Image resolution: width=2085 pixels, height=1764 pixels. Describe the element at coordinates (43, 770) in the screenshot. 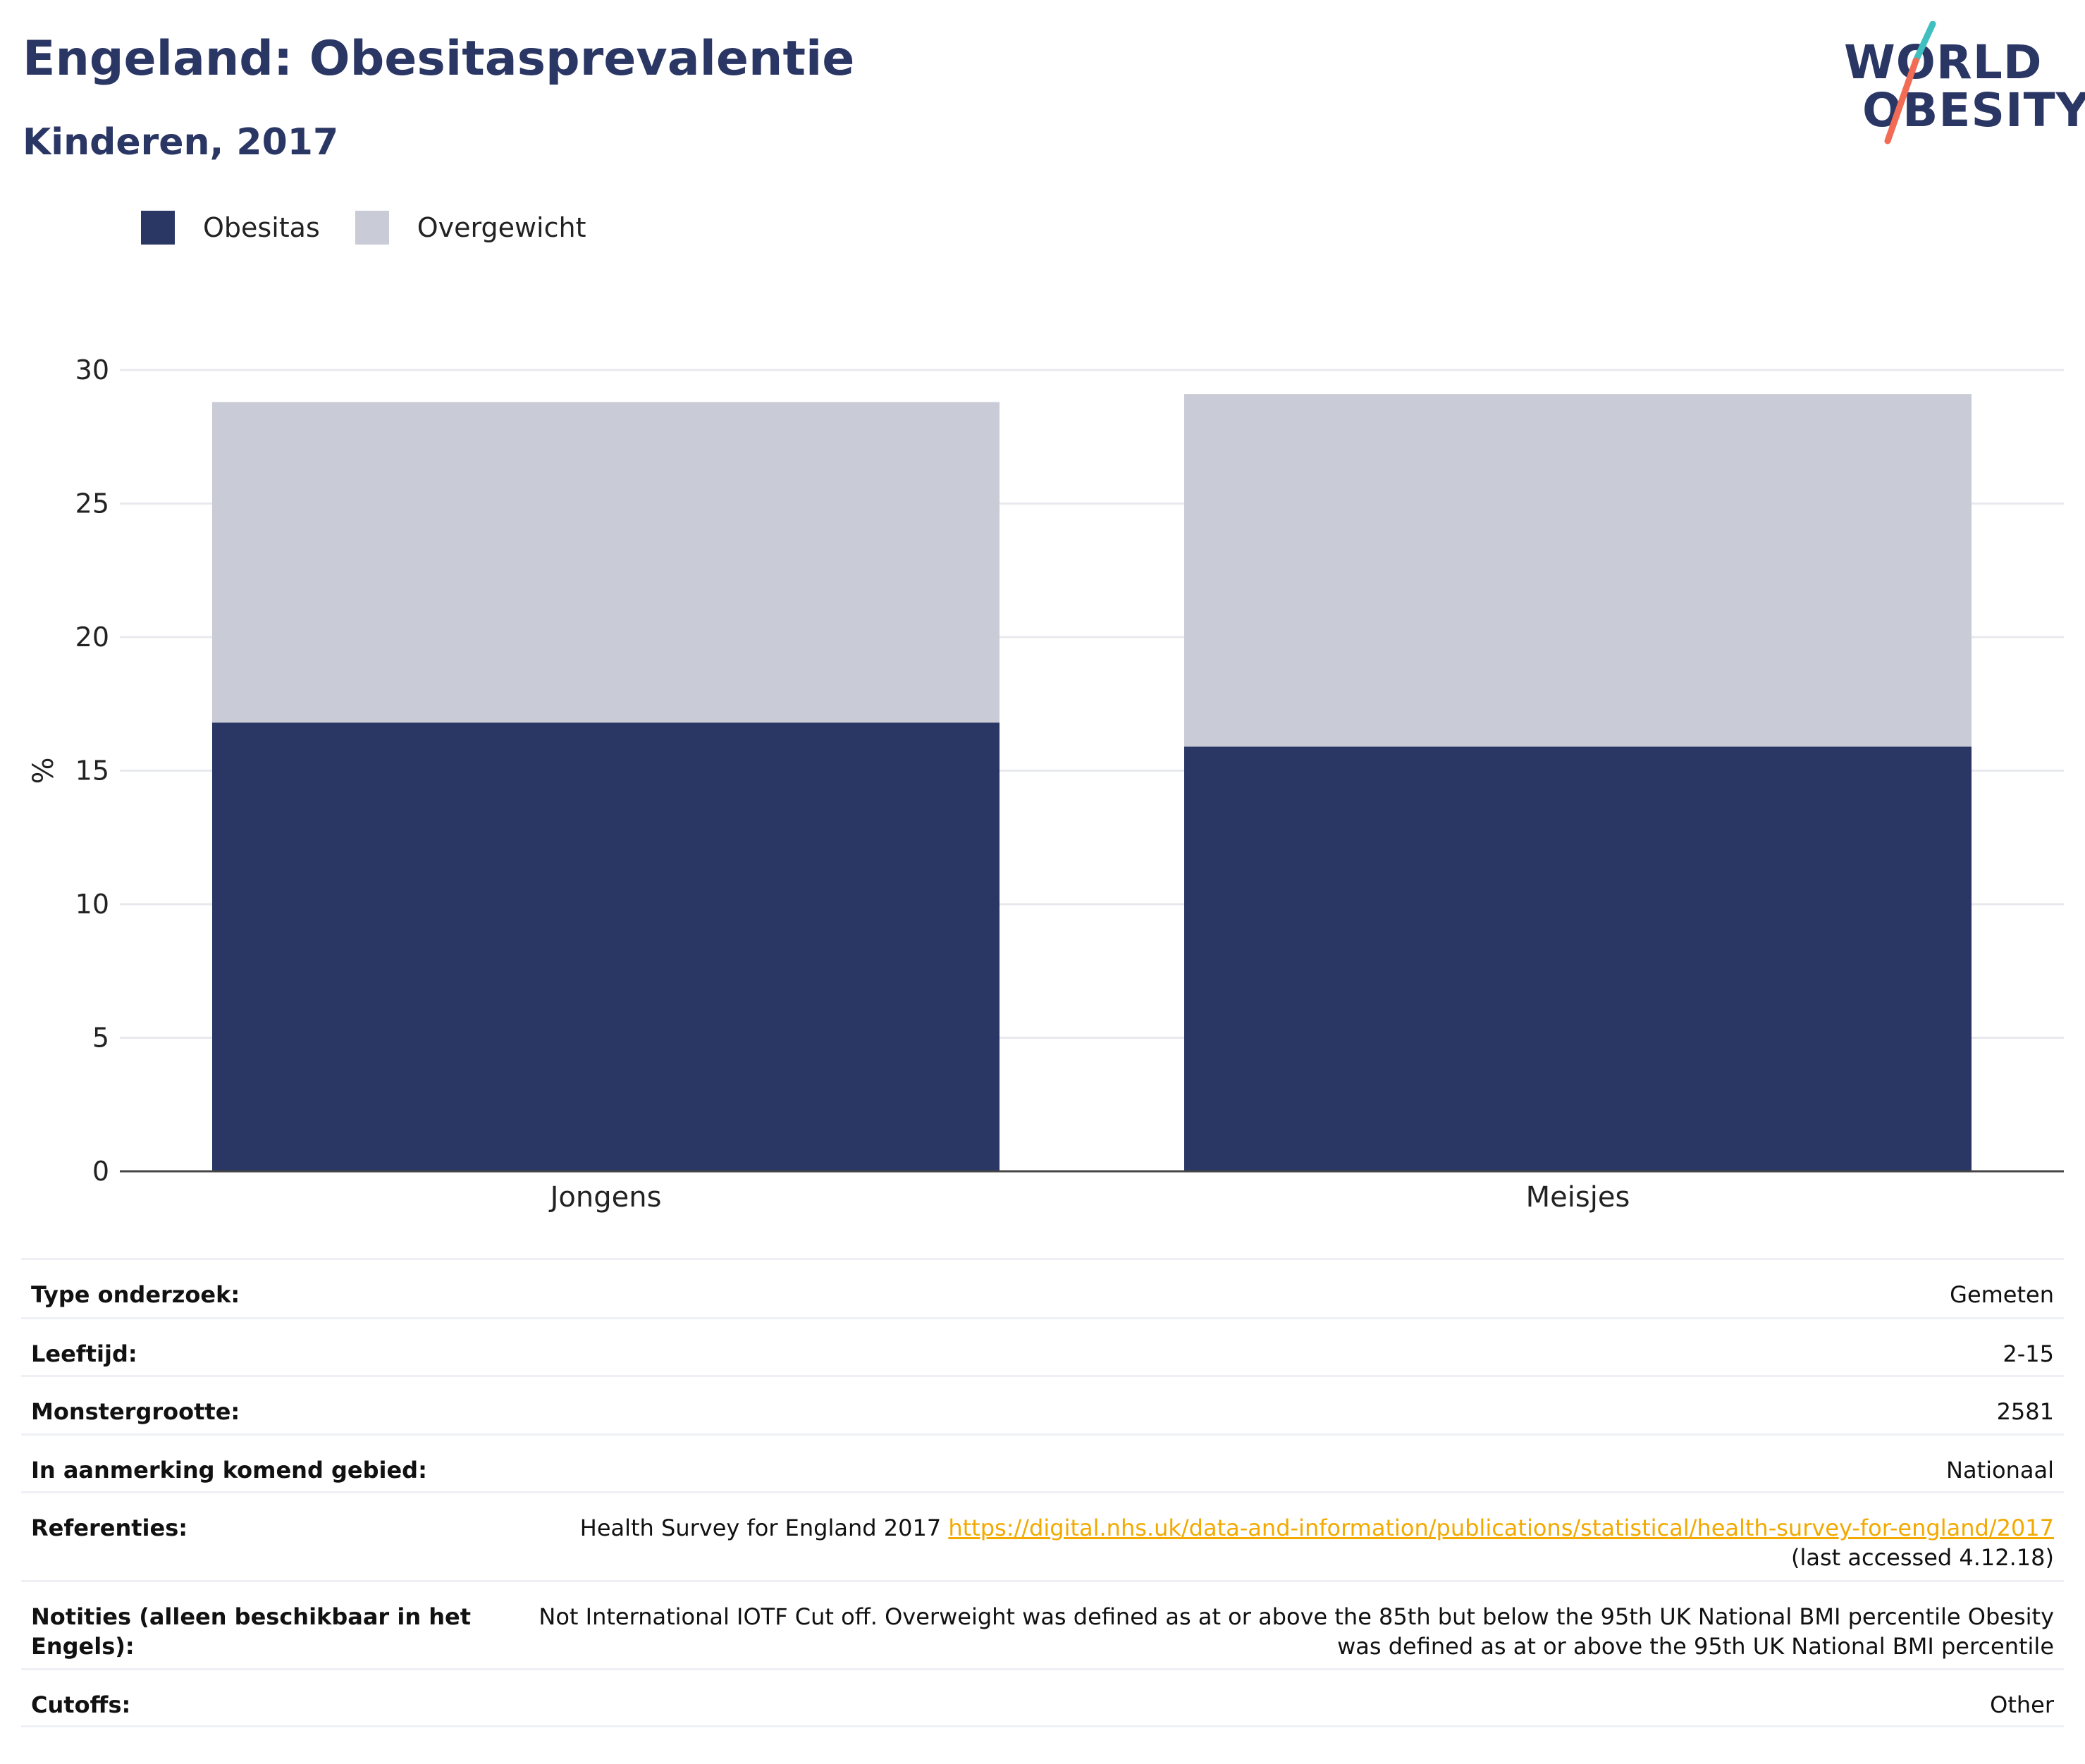

I see `y-axis-label: %` at that location.